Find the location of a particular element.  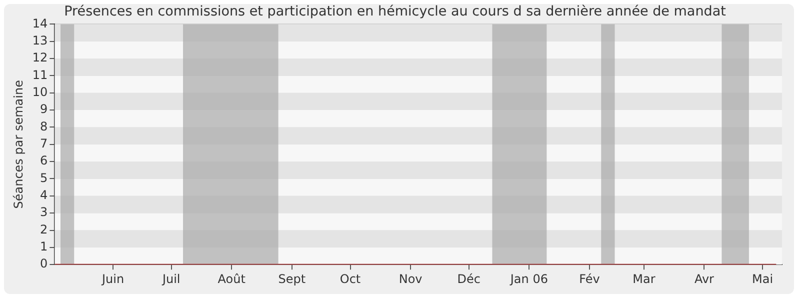

y-tick-label: 12 is located at coordinates (40, 57).